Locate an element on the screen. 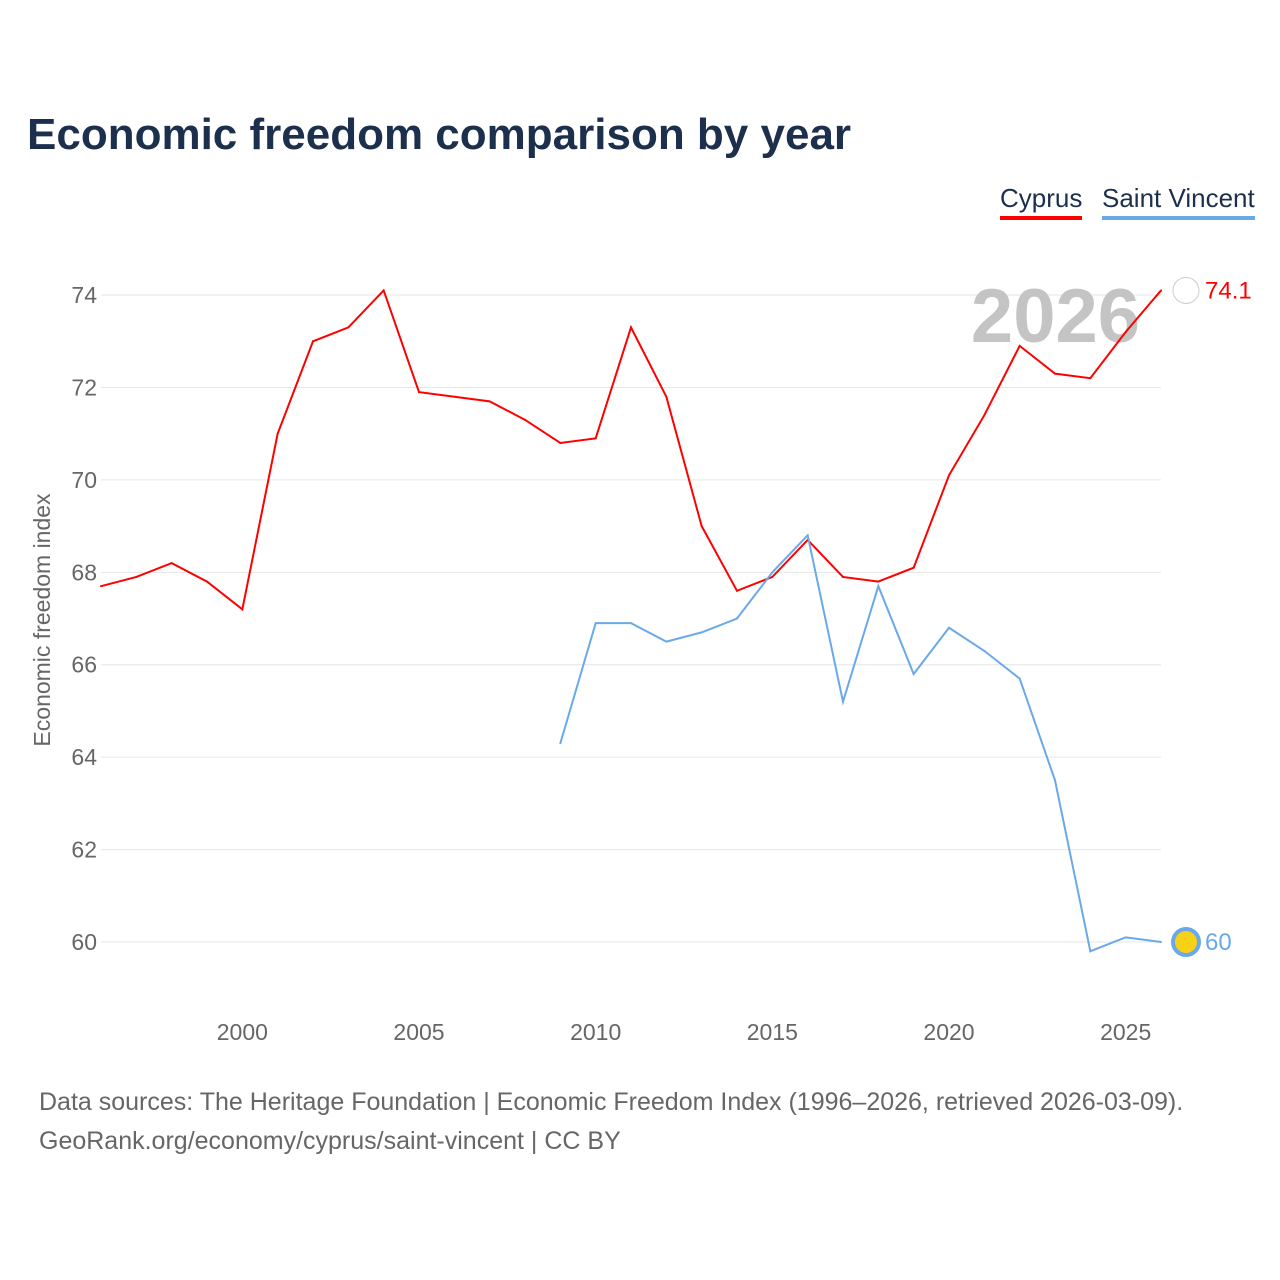  y-tick-label: 70 is located at coordinates (84, 480).